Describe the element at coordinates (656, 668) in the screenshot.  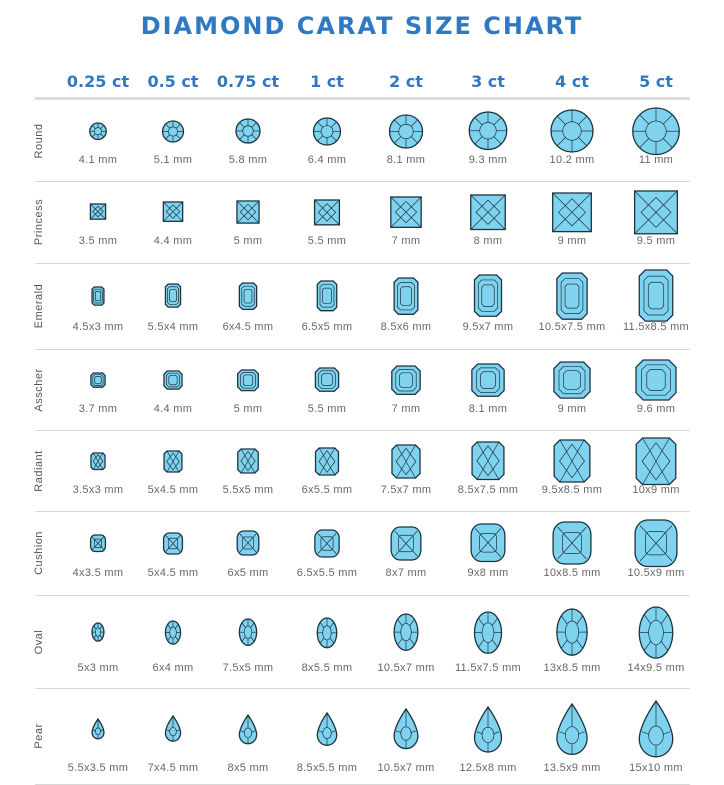
I see `size-label: 14x9.5 mm` at that location.